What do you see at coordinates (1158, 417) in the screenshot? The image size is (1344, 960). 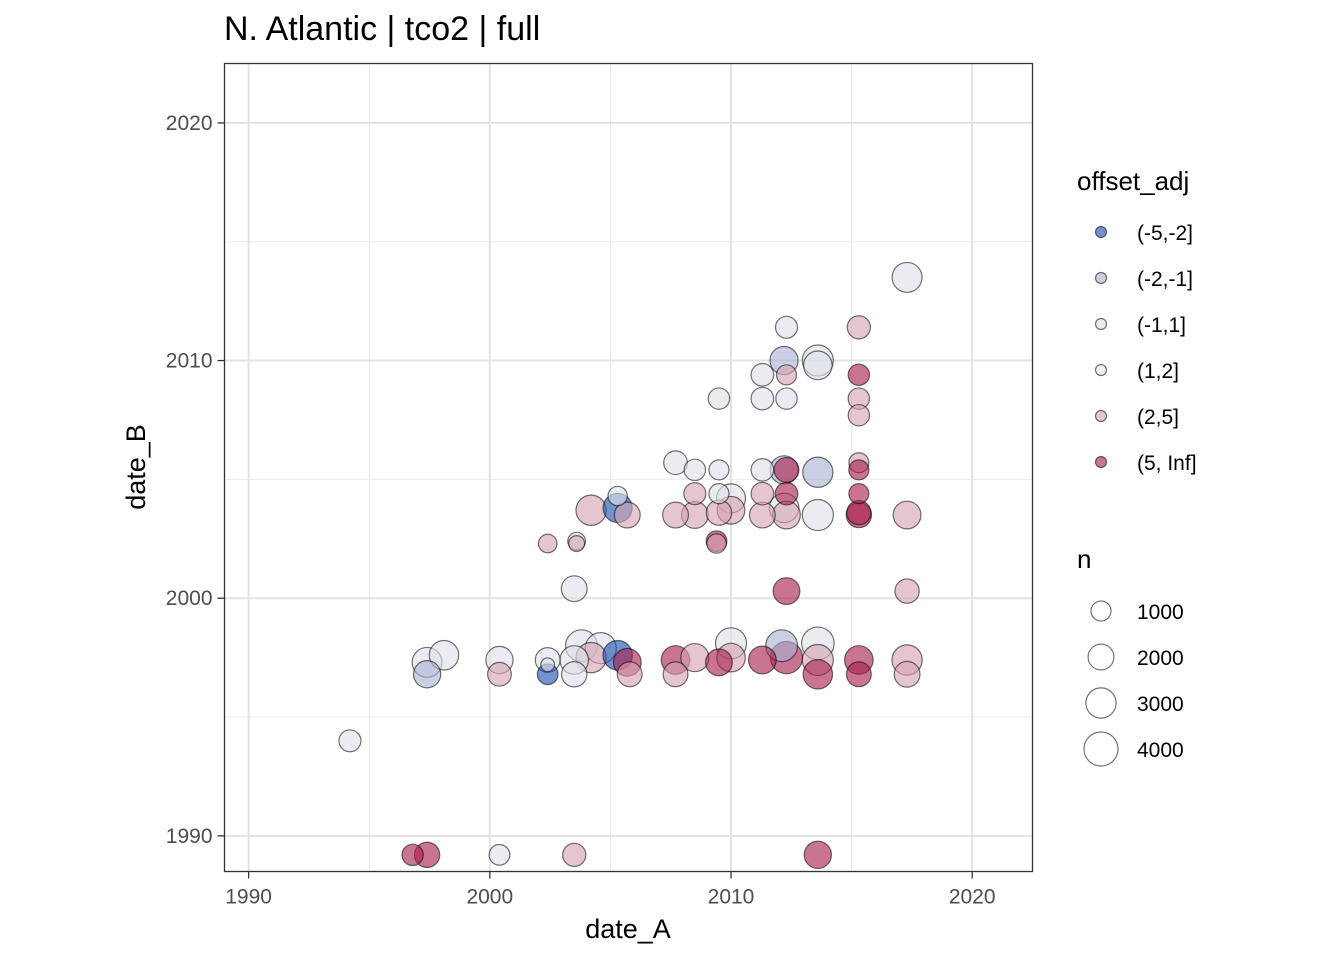 I see `legend-label-color: (2,5]` at bounding box center [1158, 417].